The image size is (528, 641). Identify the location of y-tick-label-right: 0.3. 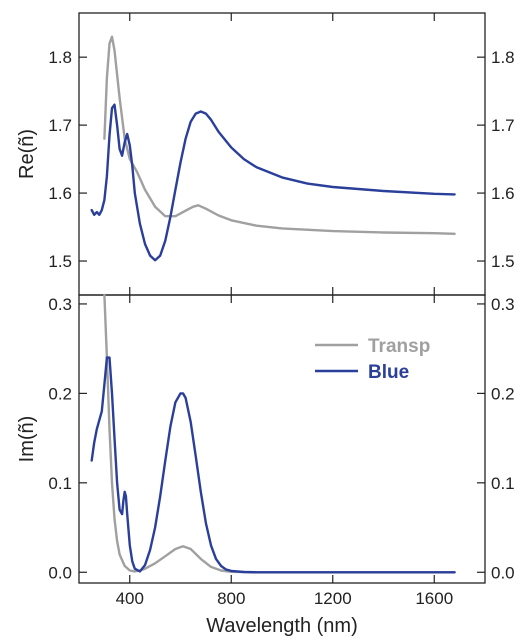
(503, 304).